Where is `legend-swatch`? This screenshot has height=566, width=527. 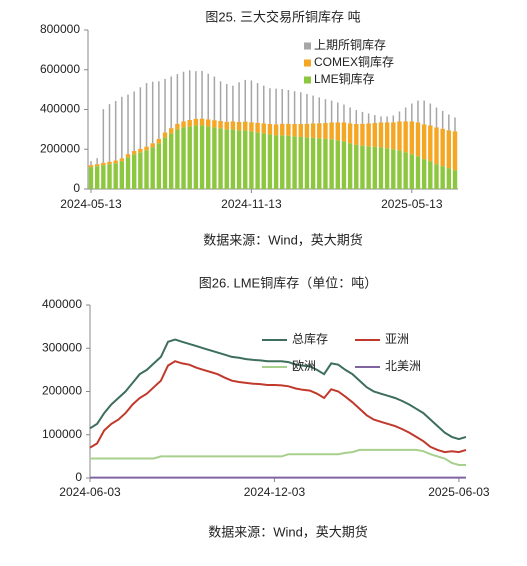
legend-swatch is located at coordinates (307, 63).